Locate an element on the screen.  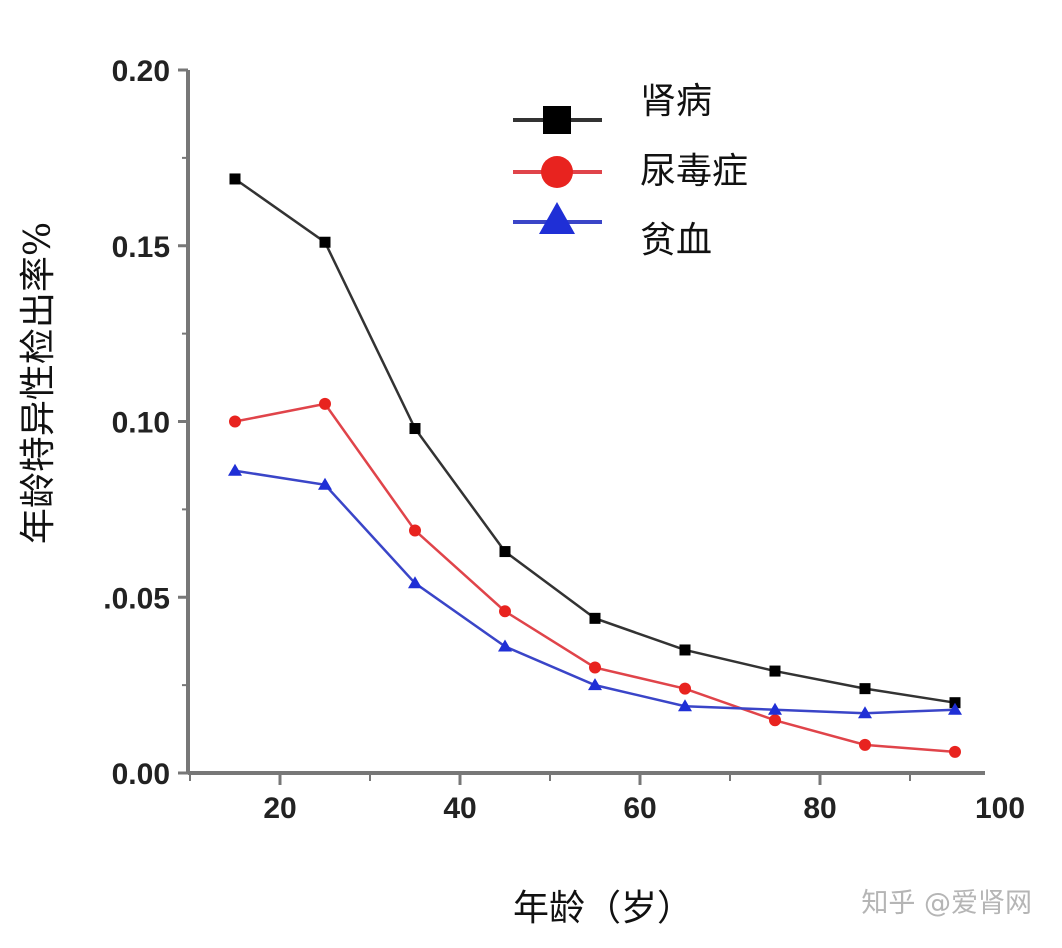
y-tick-label: 0.10 is located at coordinates (141, 423).